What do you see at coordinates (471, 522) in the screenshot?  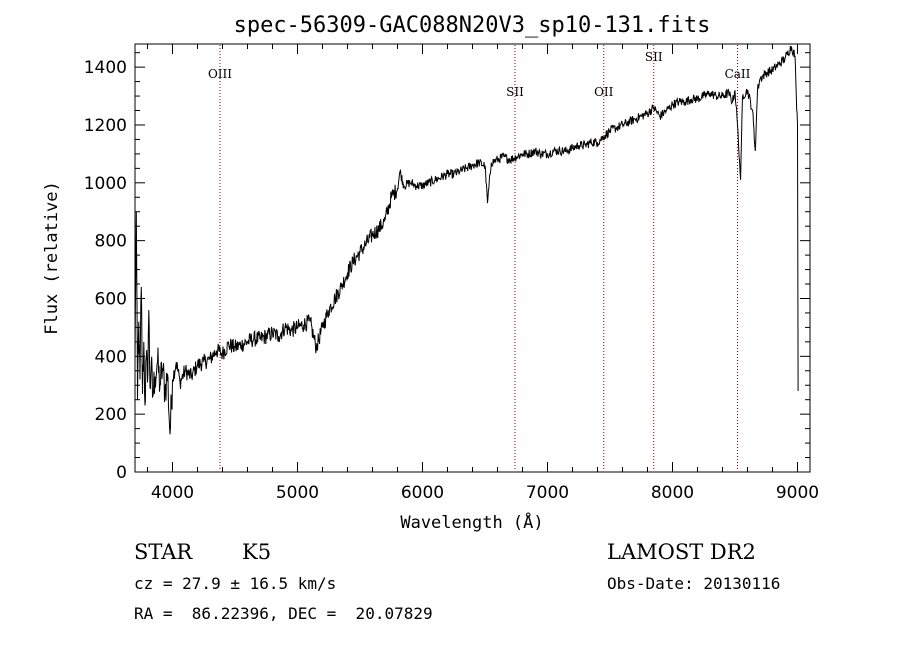 I see `x-axis-label: Wavelength (Å)` at bounding box center [471, 522].